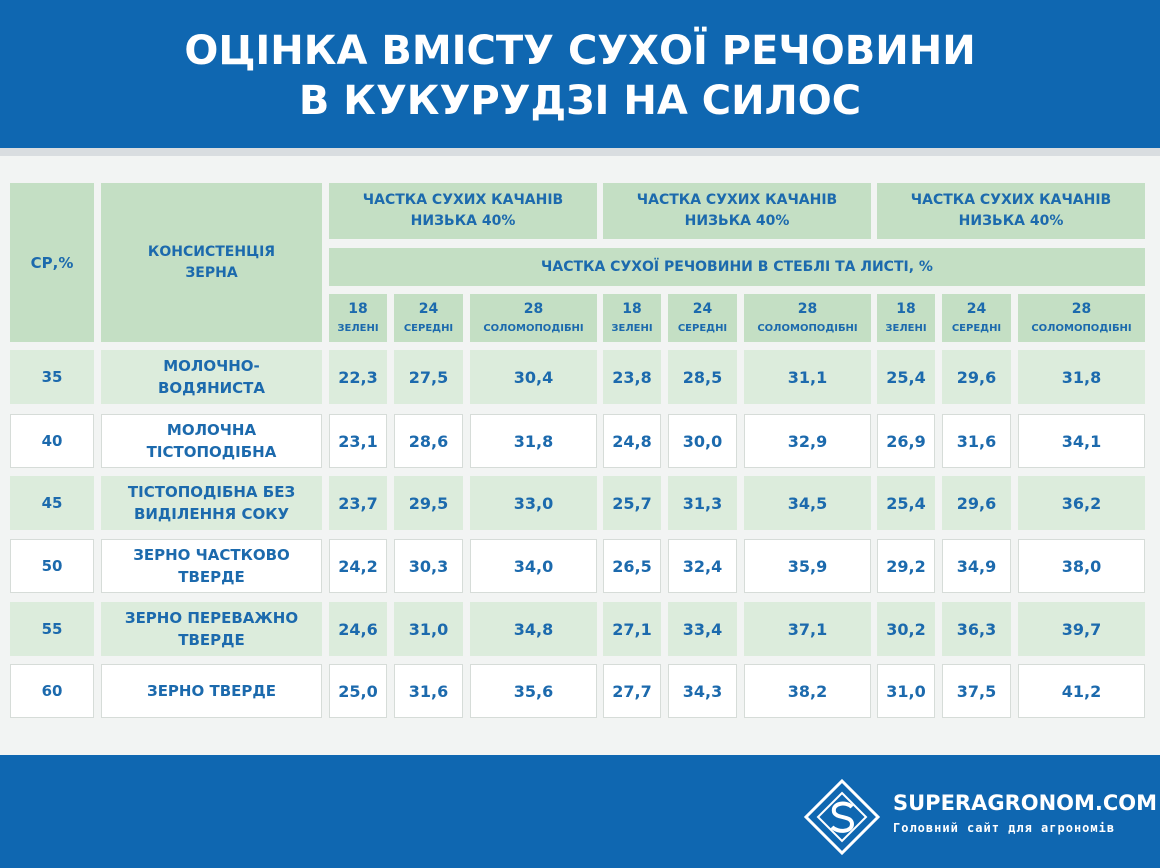 The image size is (1160, 868). Describe the element at coordinates (358, 441) in the screenshot. I see `value-cell: 23,1` at that location.